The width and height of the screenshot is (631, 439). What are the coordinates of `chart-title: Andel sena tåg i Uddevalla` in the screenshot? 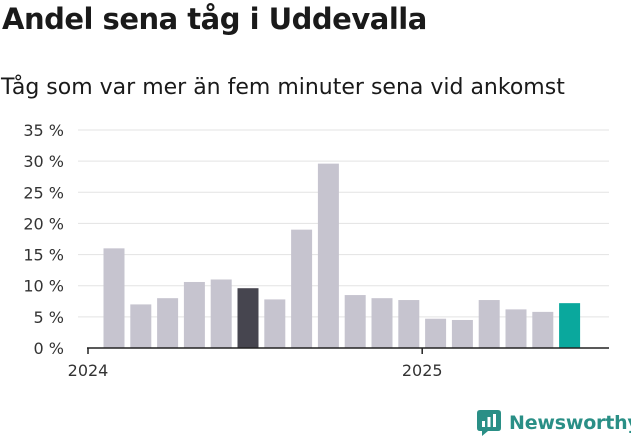 It's located at (214, 19).